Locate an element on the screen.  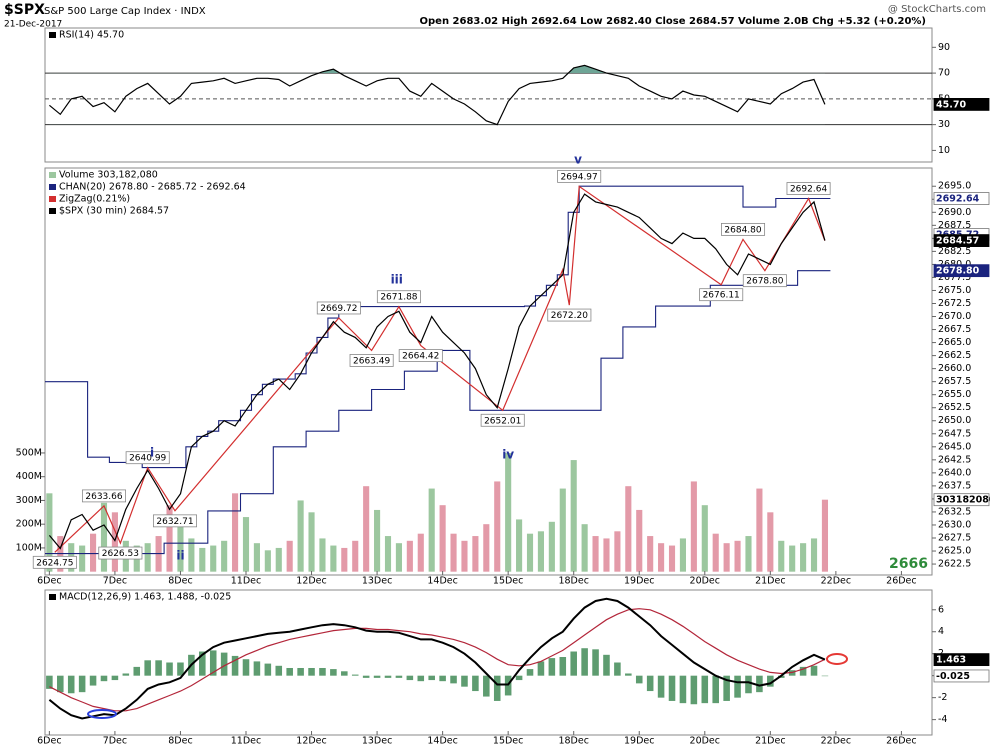
legend-label: $SPX (30 min) 2684.57 is located at coordinates (114, 211).